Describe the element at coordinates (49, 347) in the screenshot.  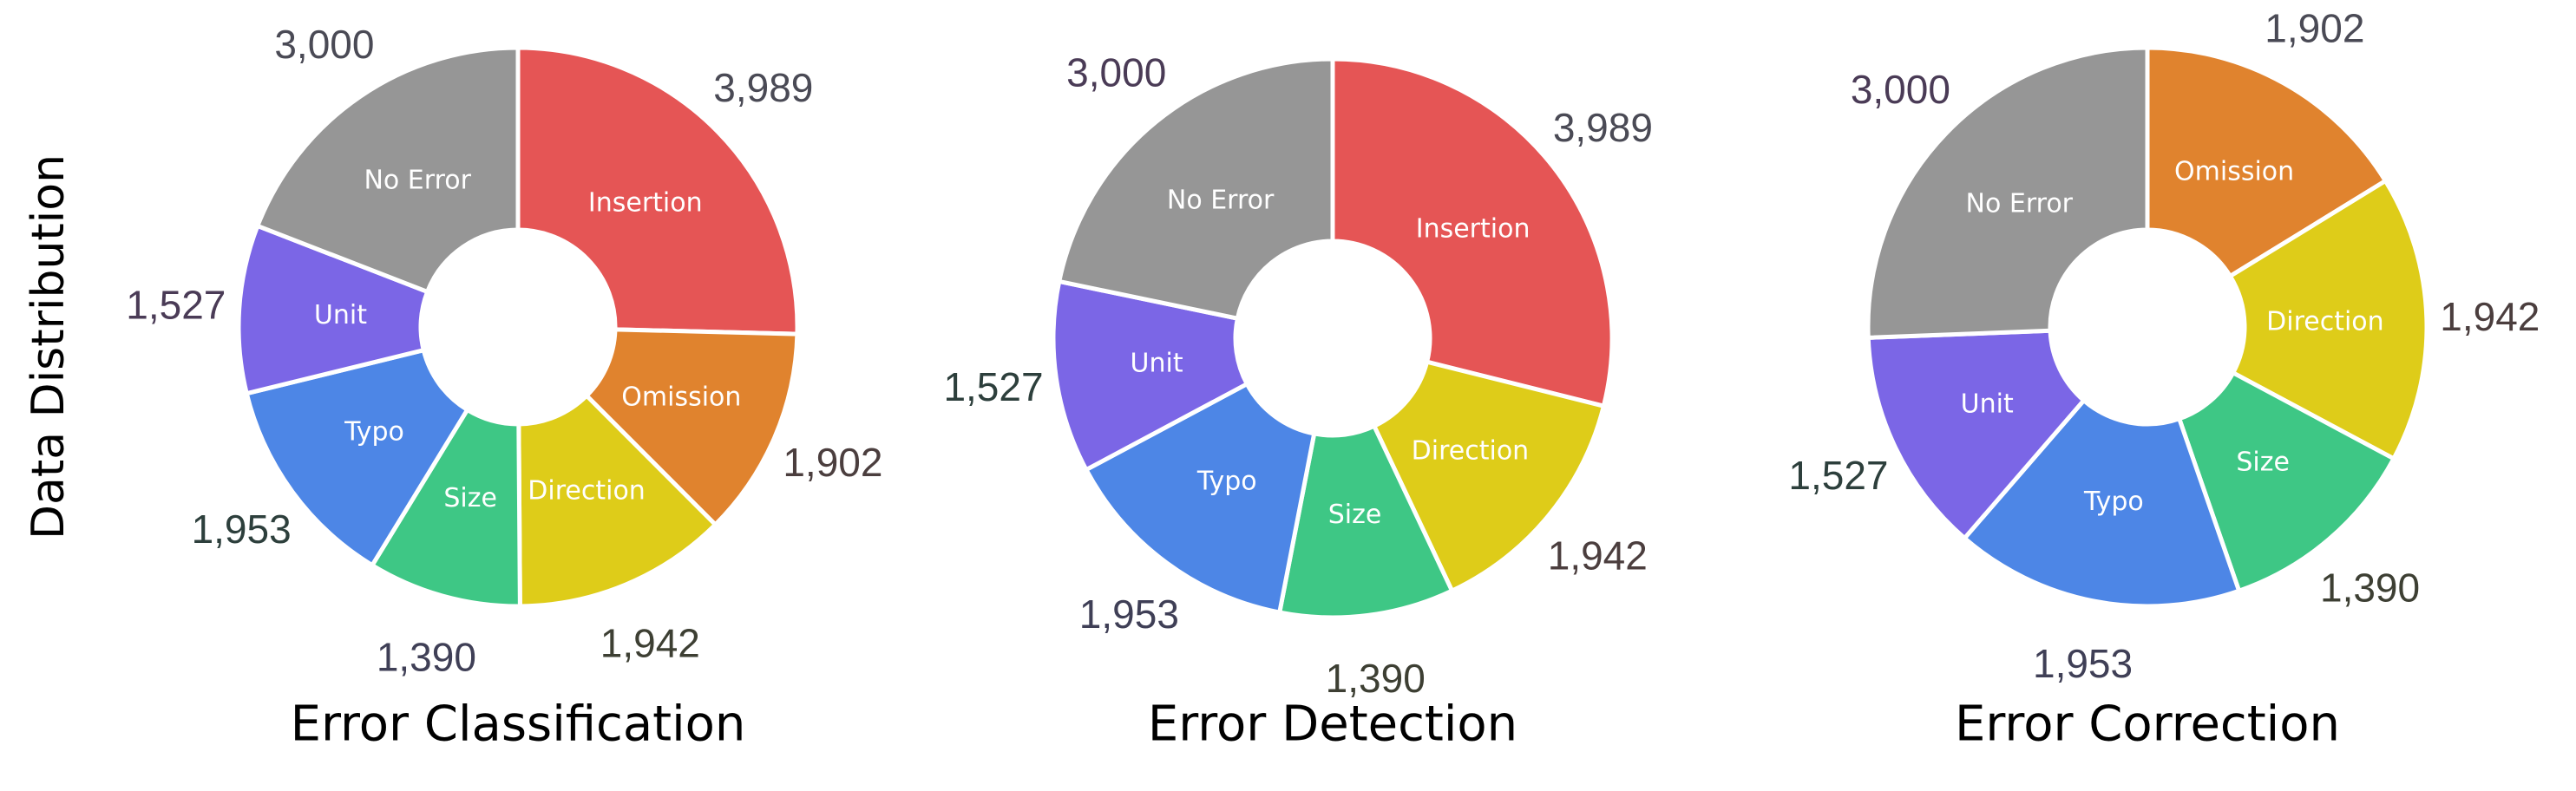
I see `y-axis-label: Data Distribution` at that location.